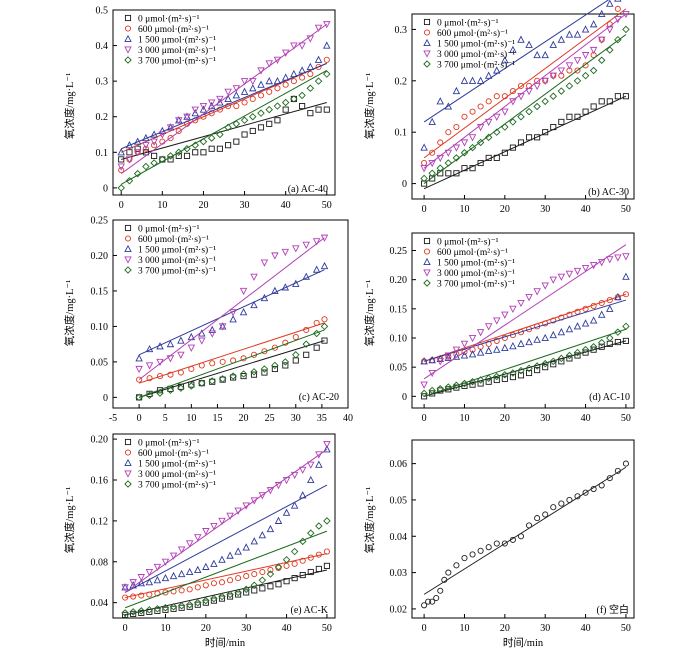  Describe the element at coordinates (100, 521) in the screenshot. I see `y-tick-label-e-2: 0.12` at that location.